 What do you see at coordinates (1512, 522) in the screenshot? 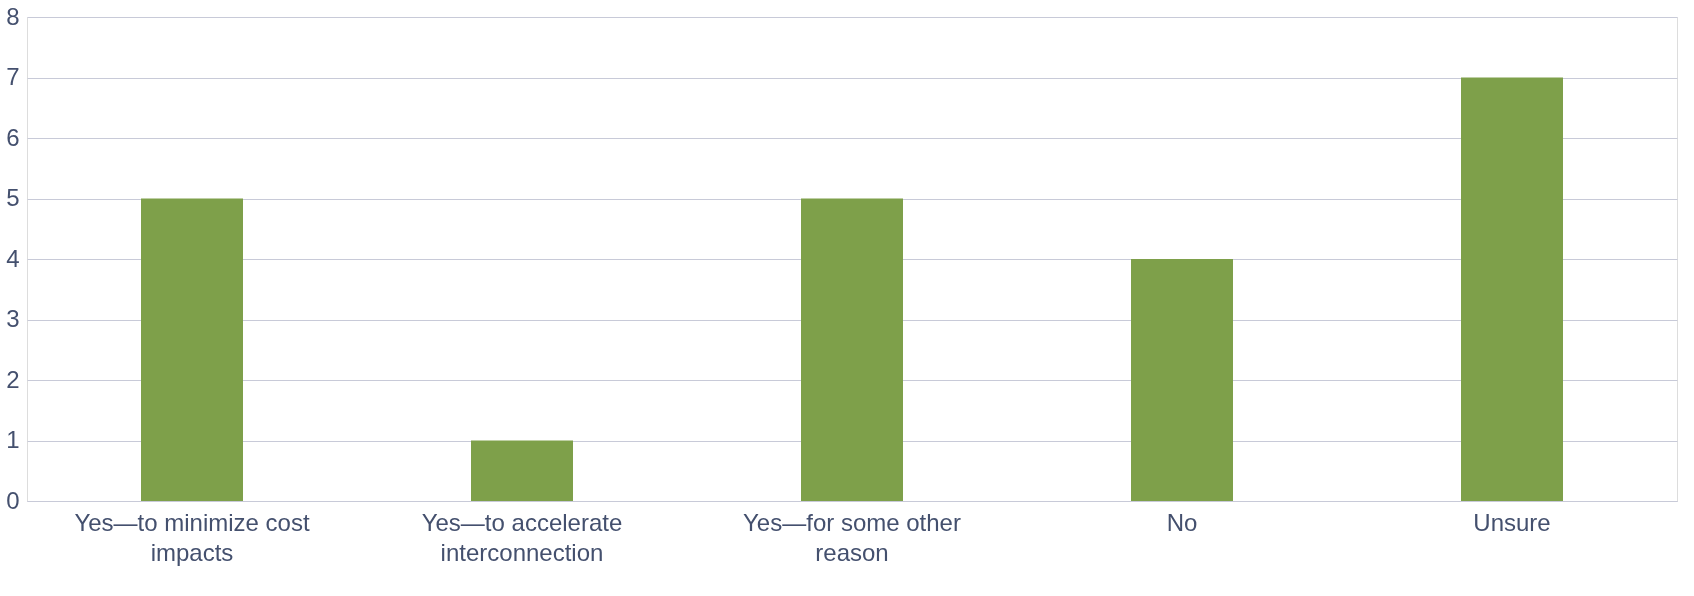
I see `x-tick-label: Unsure` at bounding box center [1512, 522].